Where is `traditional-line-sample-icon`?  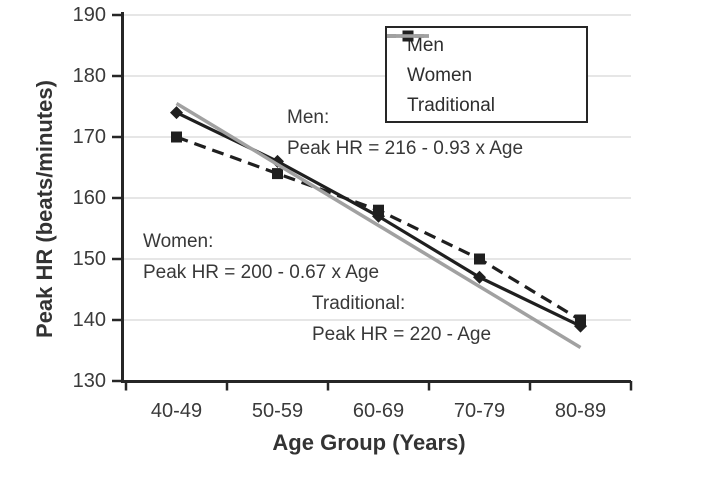 traditional-line-sample-icon is located at coordinates (408, 36).